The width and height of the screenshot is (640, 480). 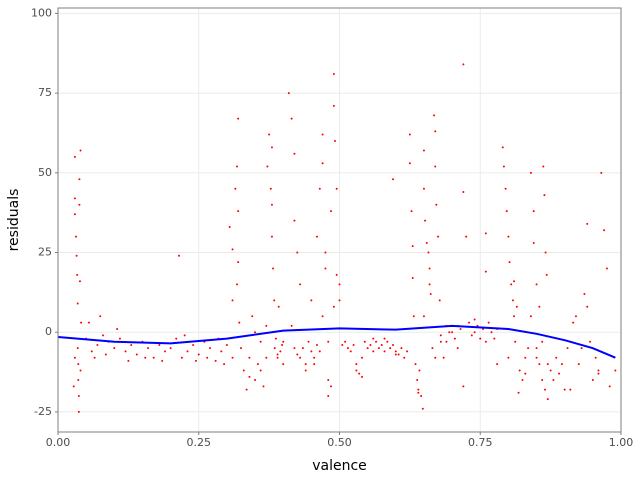 I want to click on x-tick-label: 0.50, so click(x=339, y=442).